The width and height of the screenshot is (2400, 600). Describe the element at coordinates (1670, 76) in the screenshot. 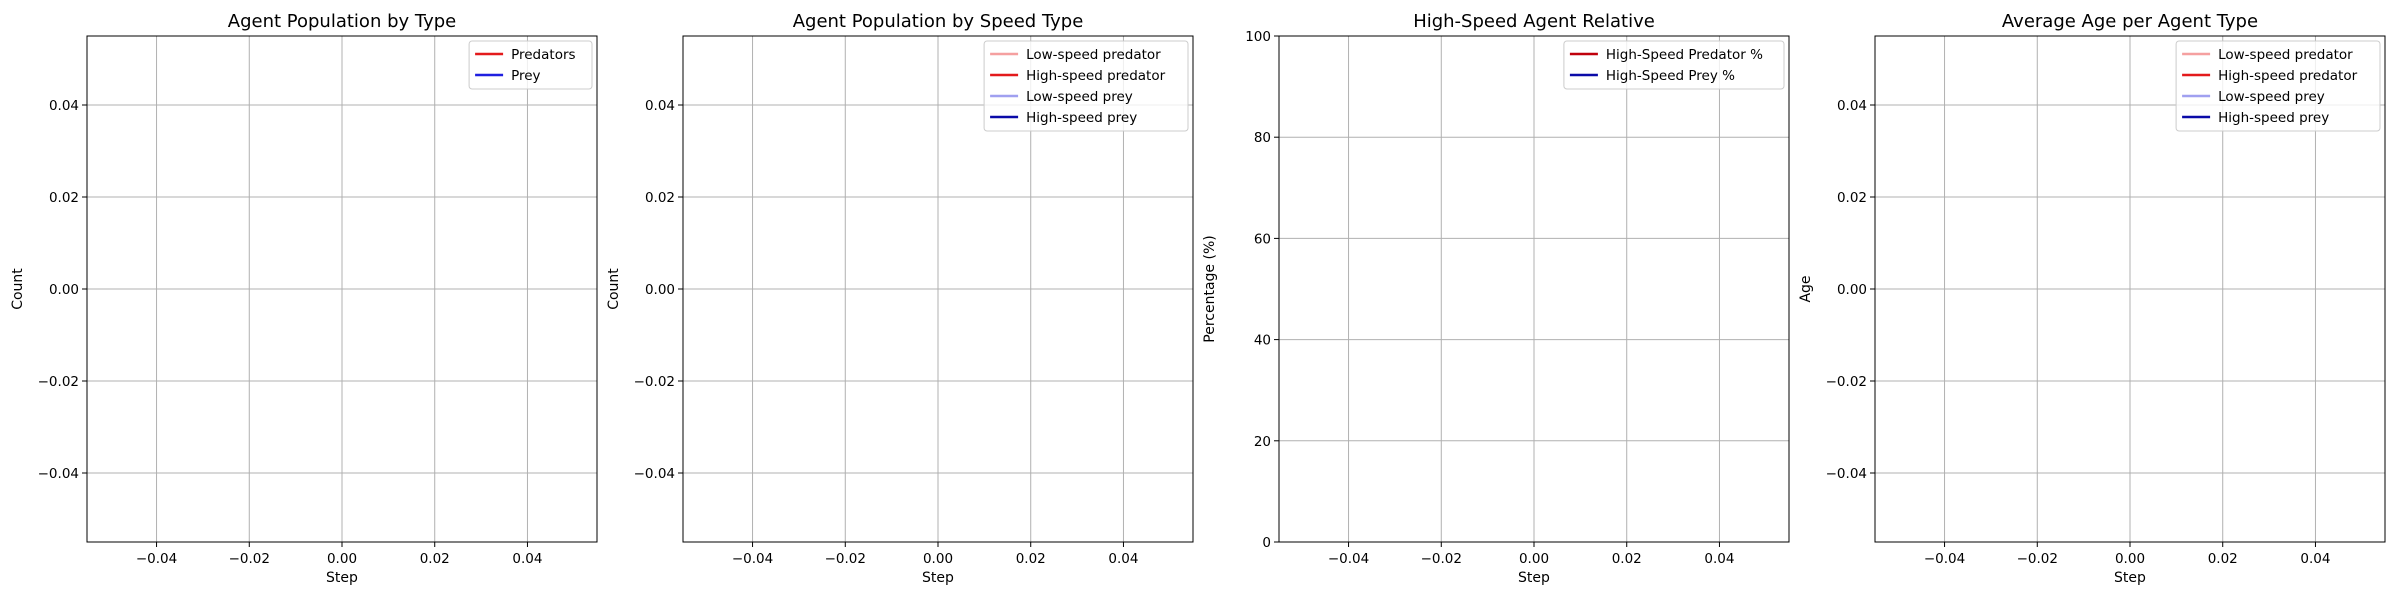

I see `legend-label: High-Speed Prey %` at that location.